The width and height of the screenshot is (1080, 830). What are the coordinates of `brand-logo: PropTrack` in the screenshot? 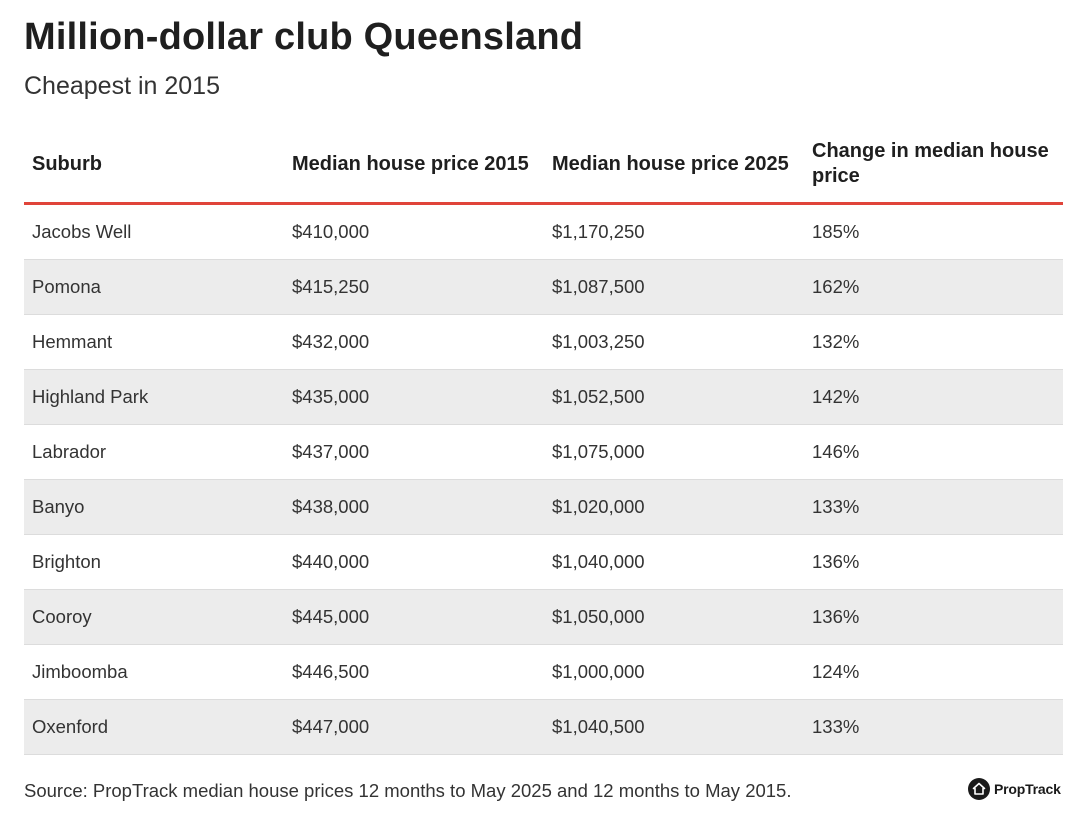 It's located at (1014, 789).